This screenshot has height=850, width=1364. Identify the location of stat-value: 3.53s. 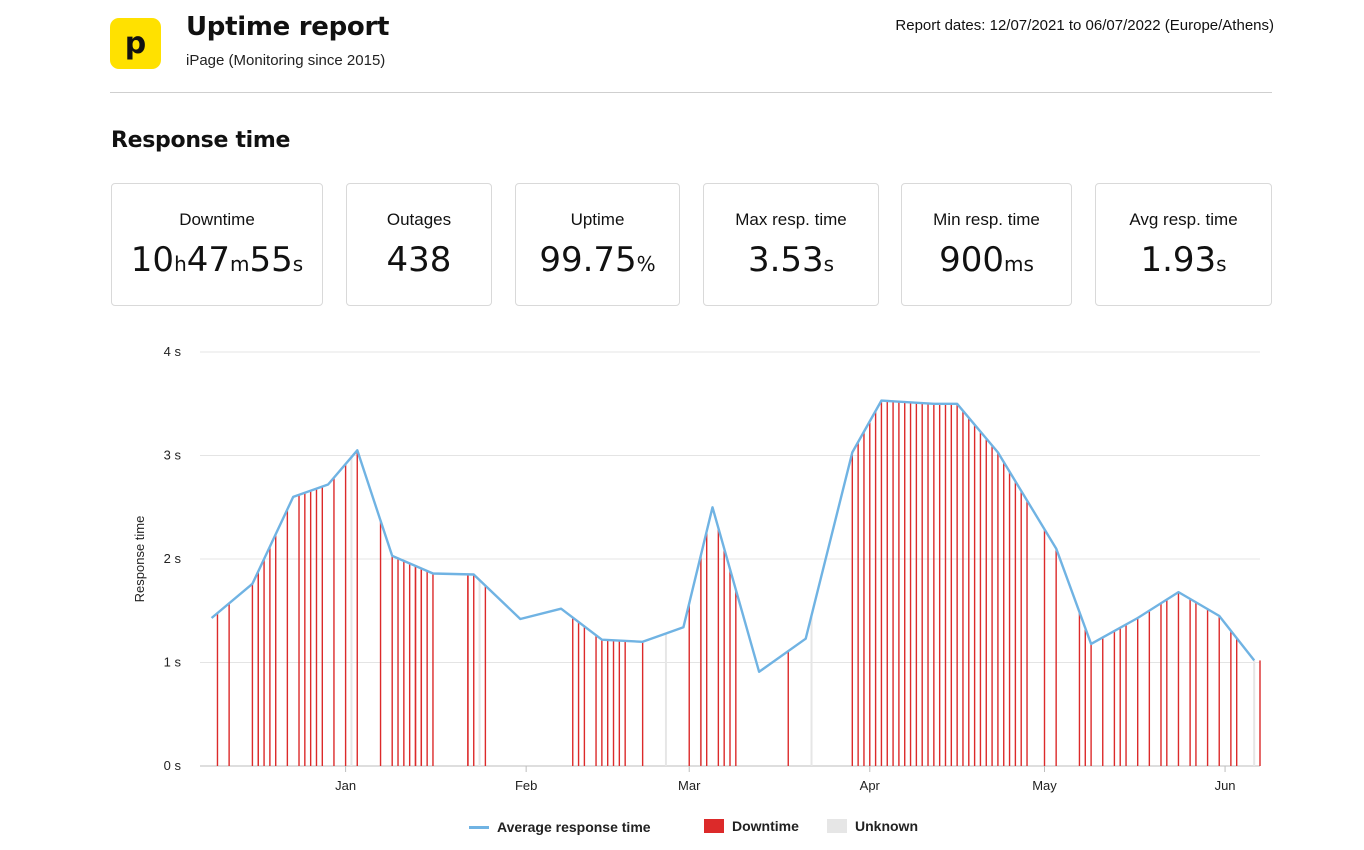
(791, 260).